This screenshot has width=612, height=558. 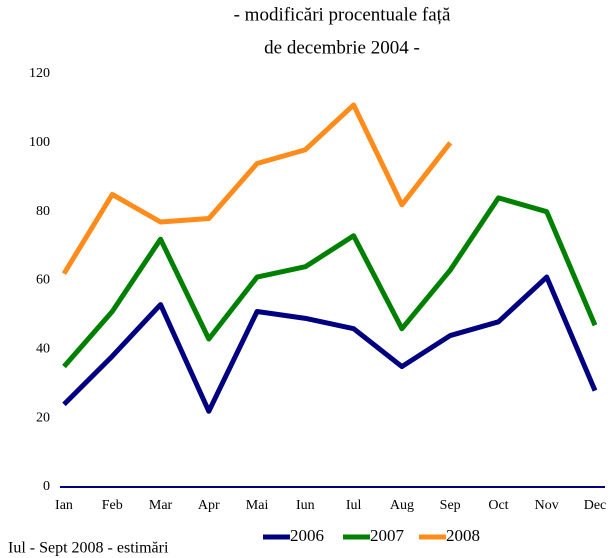 What do you see at coordinates (498, 505) in the screenshot?
I see `x-tick-label: Oct` at bounding box center [498, 505].